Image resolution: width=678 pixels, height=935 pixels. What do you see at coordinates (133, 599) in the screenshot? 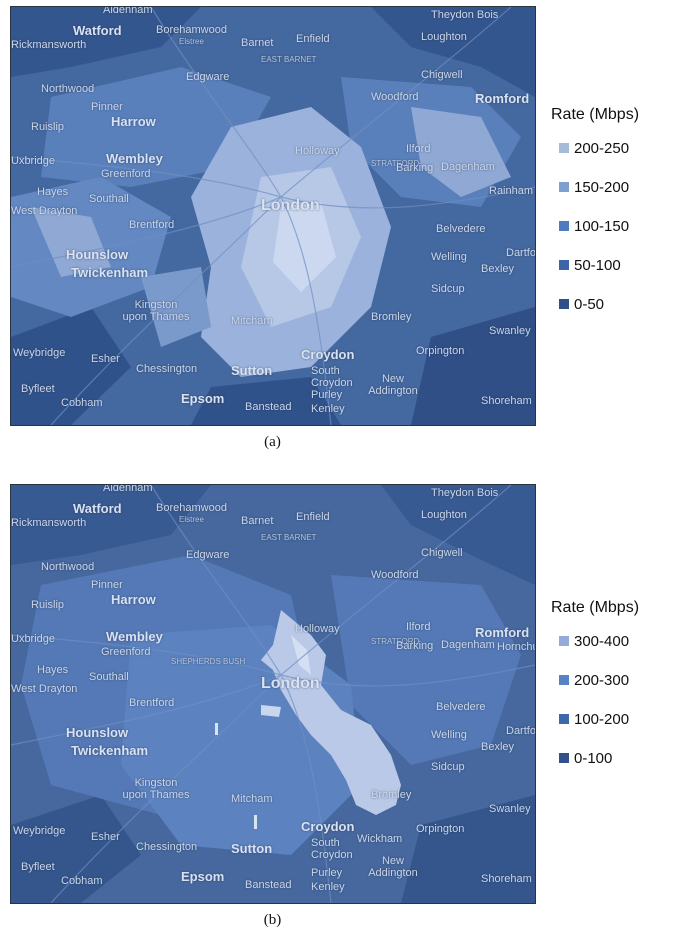
I see `place-label: Harrow` at bounding box center [133, 599].